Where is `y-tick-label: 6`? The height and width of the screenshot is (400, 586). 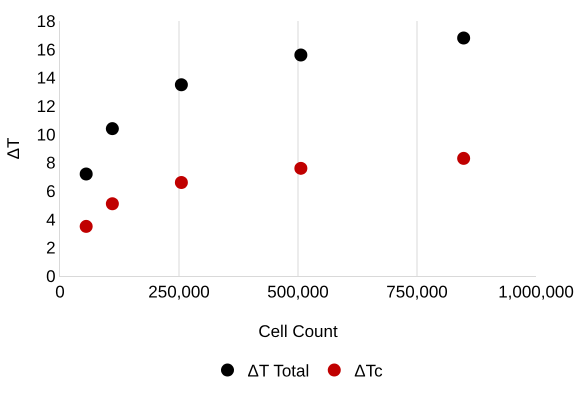
y-tick-label: 6 is located at coordinates (51, 191).